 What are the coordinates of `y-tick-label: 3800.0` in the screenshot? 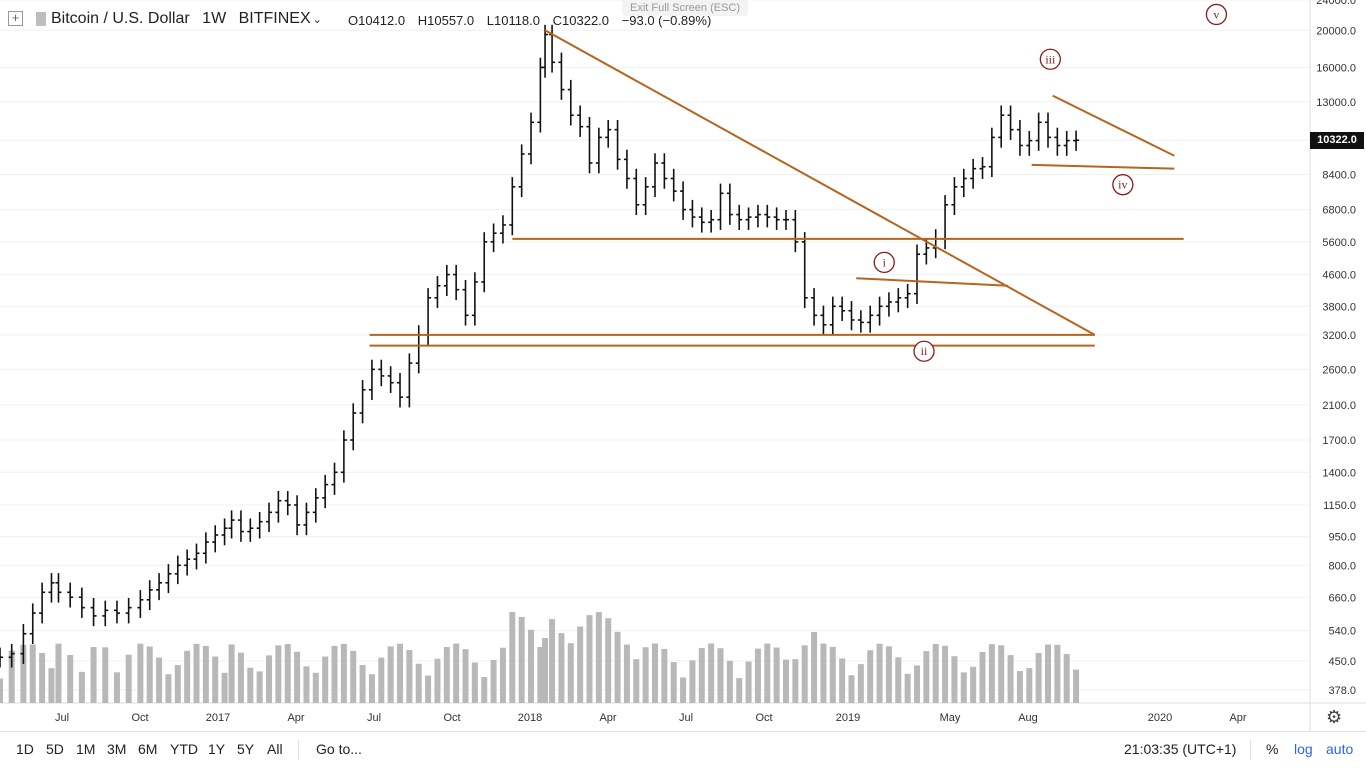 It's located at (1339, 307).